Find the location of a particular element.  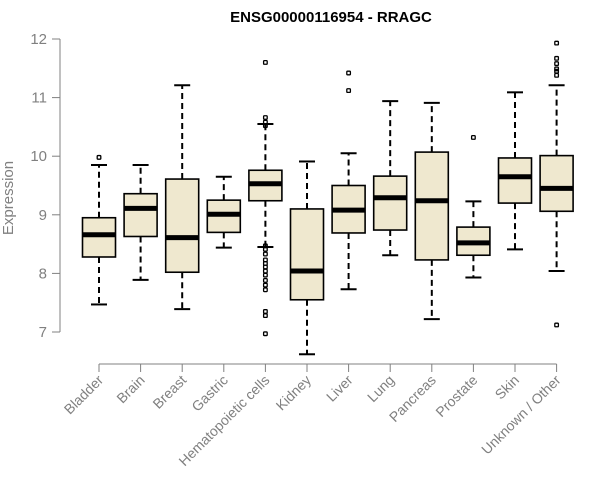

x-tick-label: Brain is located at coordinates (130, 389).